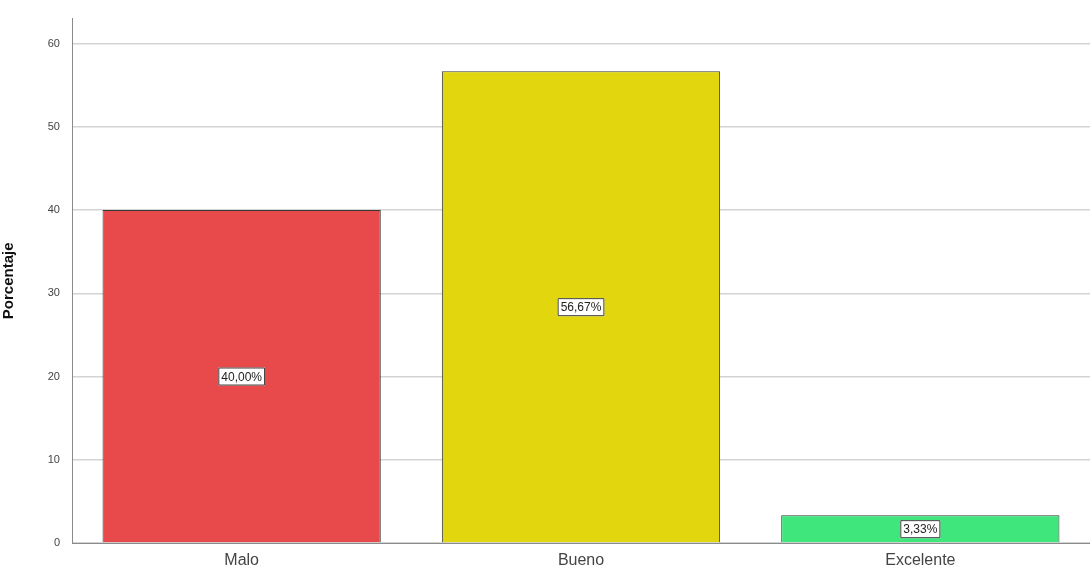 Image resolution: width=1090 pixels, height=575 pixels. I want to click on x-tick-label: Excelente, so click(920, 560).